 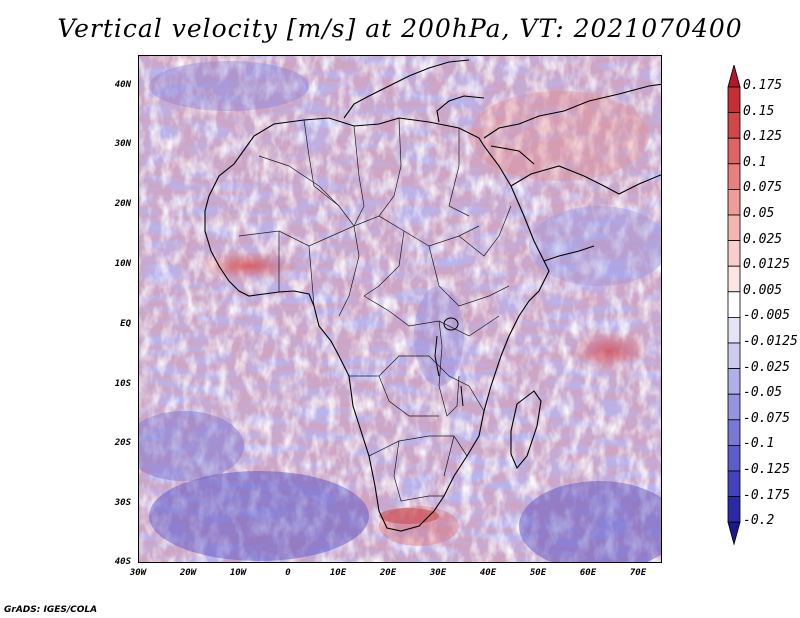 What do you see at coordinates (125, 324) in the screenshot?
I see `lat-label: EQ` at bounding box center [125, 324].